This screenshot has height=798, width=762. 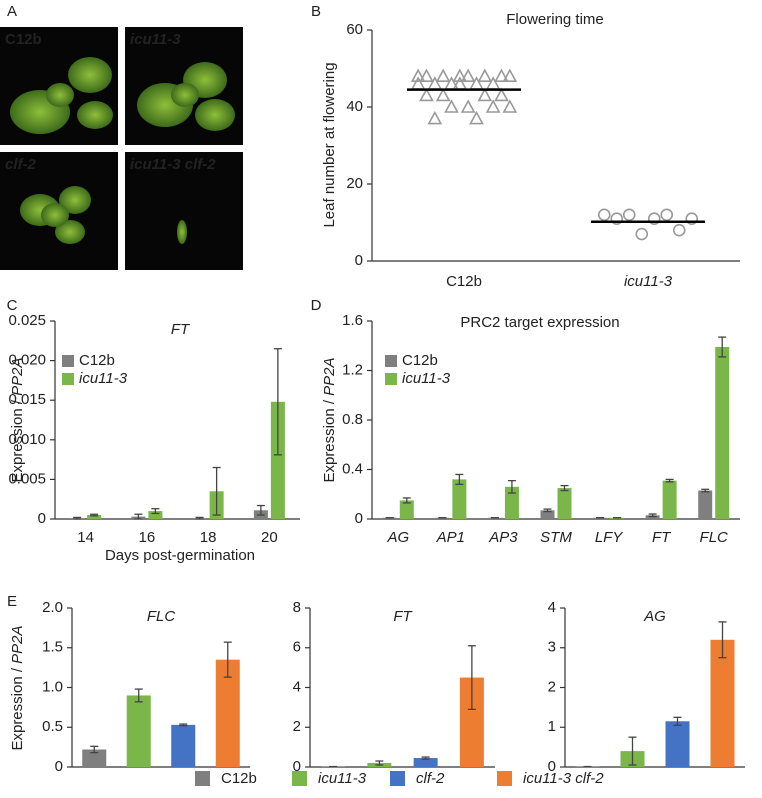 I want to click on y-label-text: Leaf number at flowering, so click(x=329, y=144).